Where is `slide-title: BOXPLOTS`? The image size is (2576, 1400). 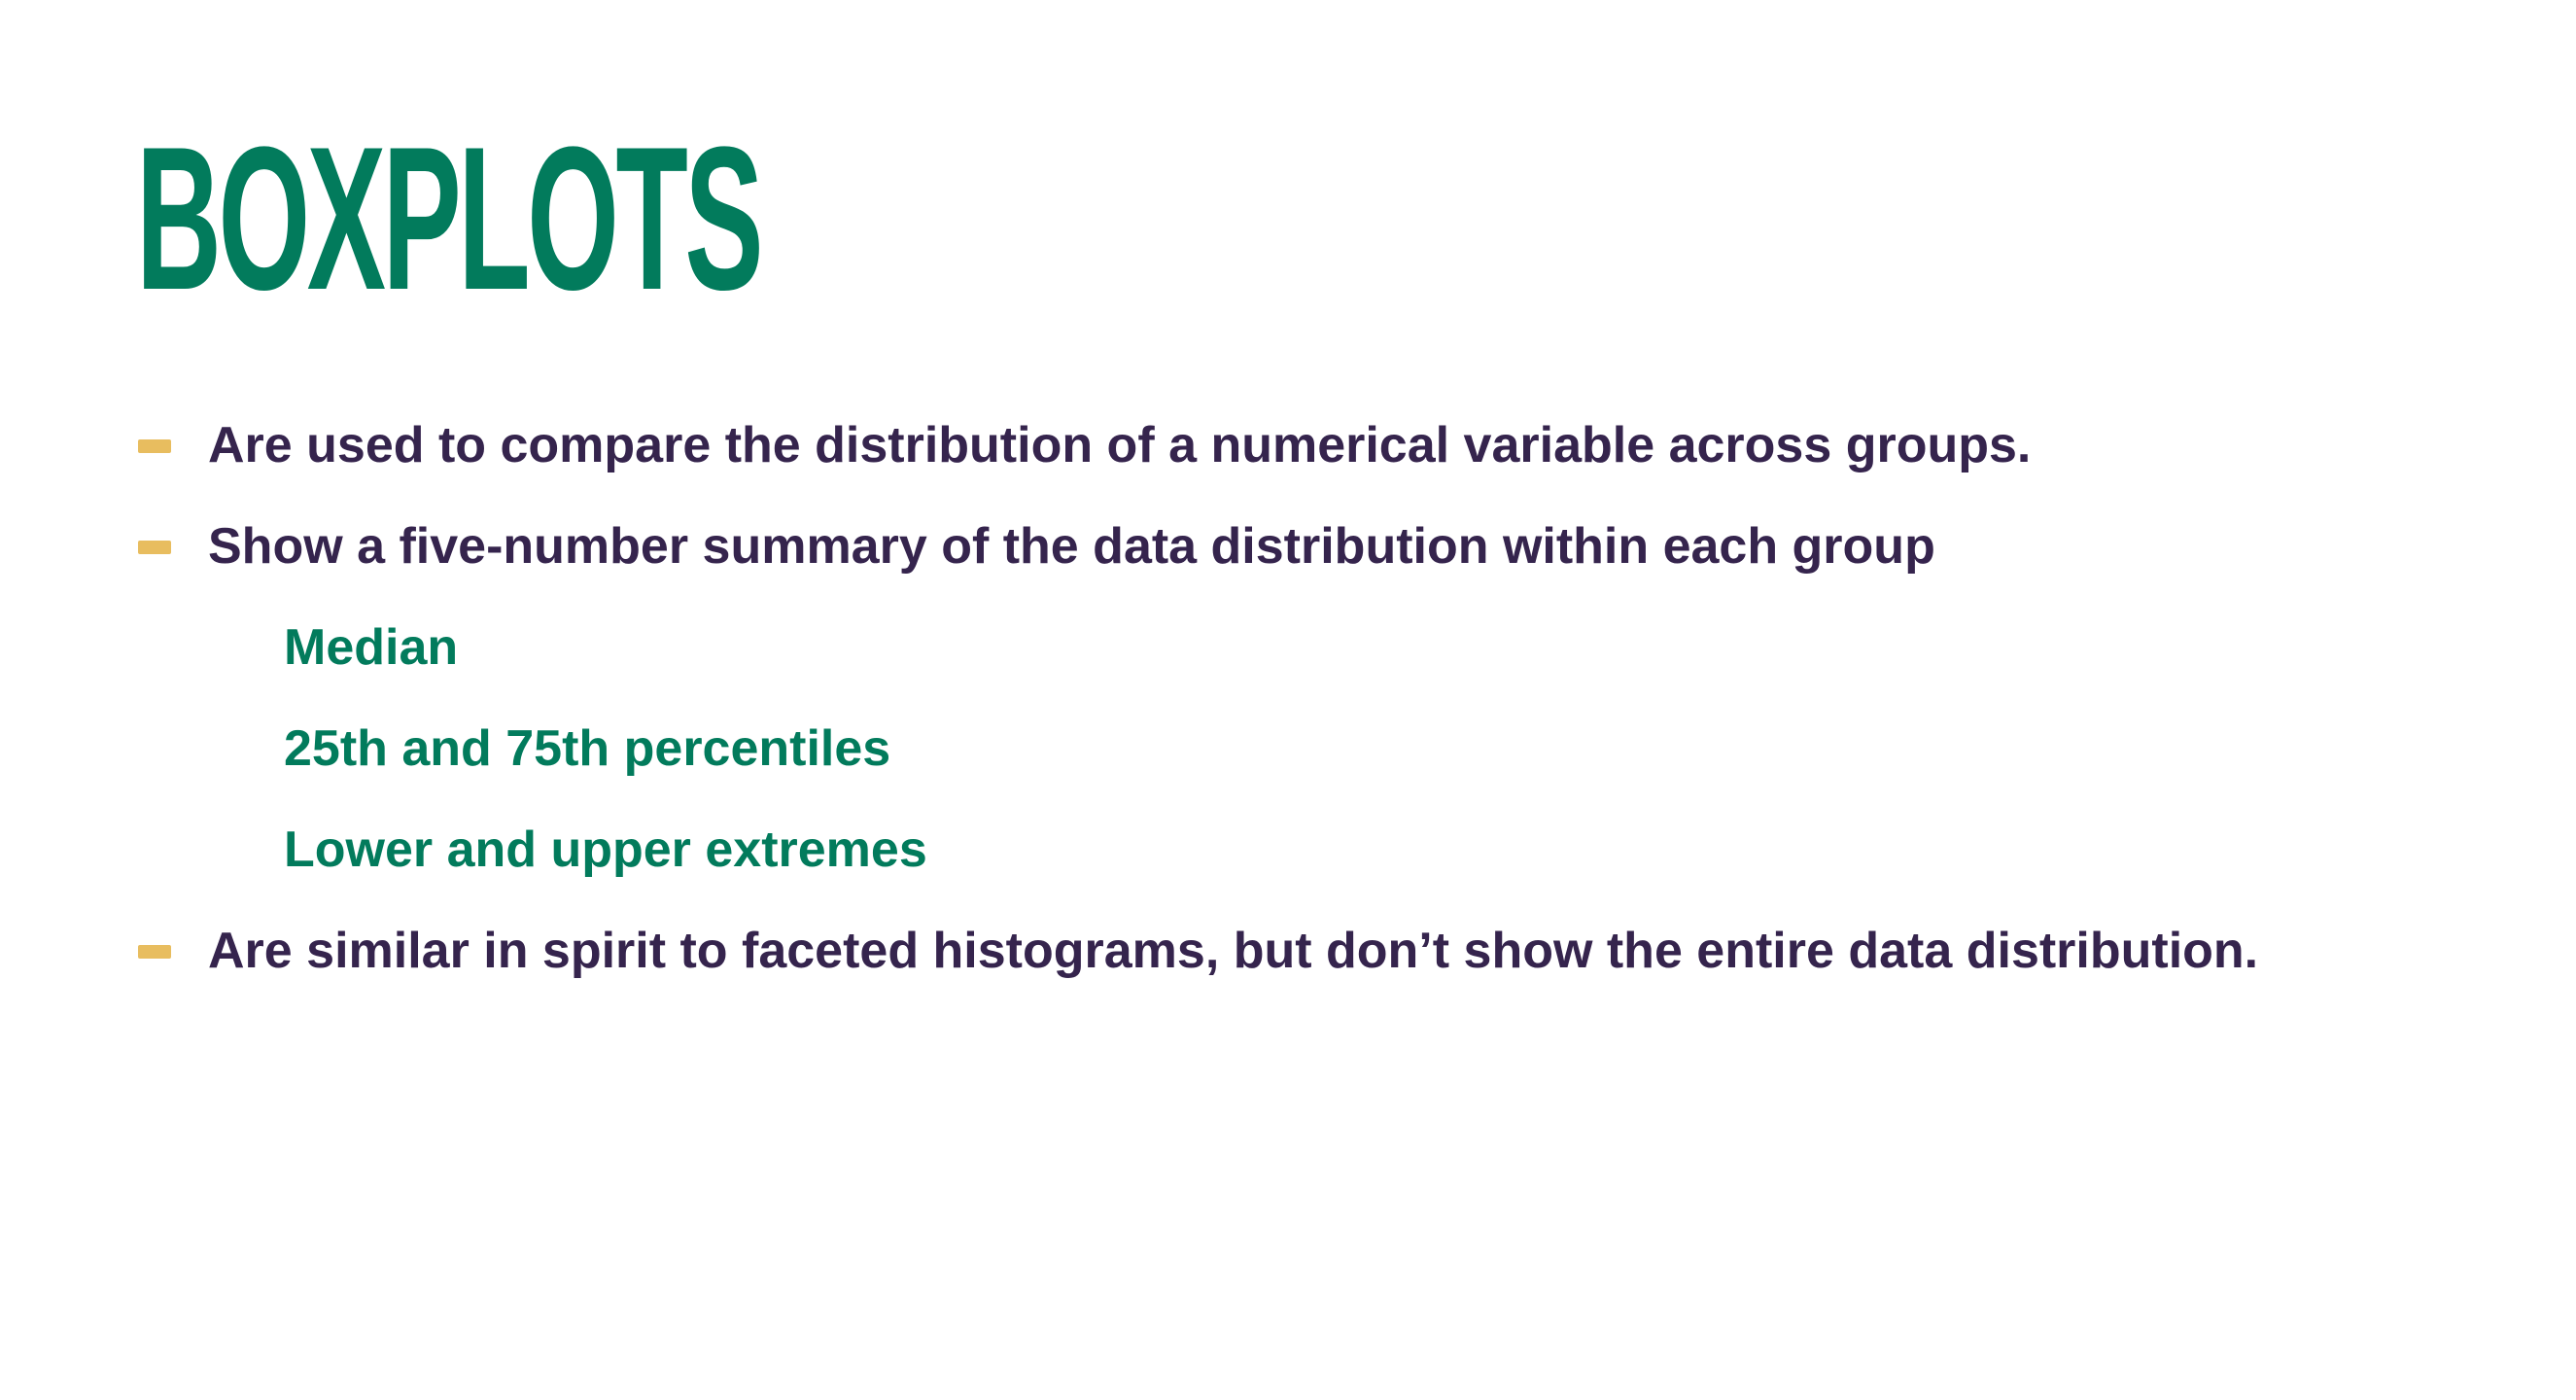 slide-title: BOXPLOTS is located at coordinates (450, 218).